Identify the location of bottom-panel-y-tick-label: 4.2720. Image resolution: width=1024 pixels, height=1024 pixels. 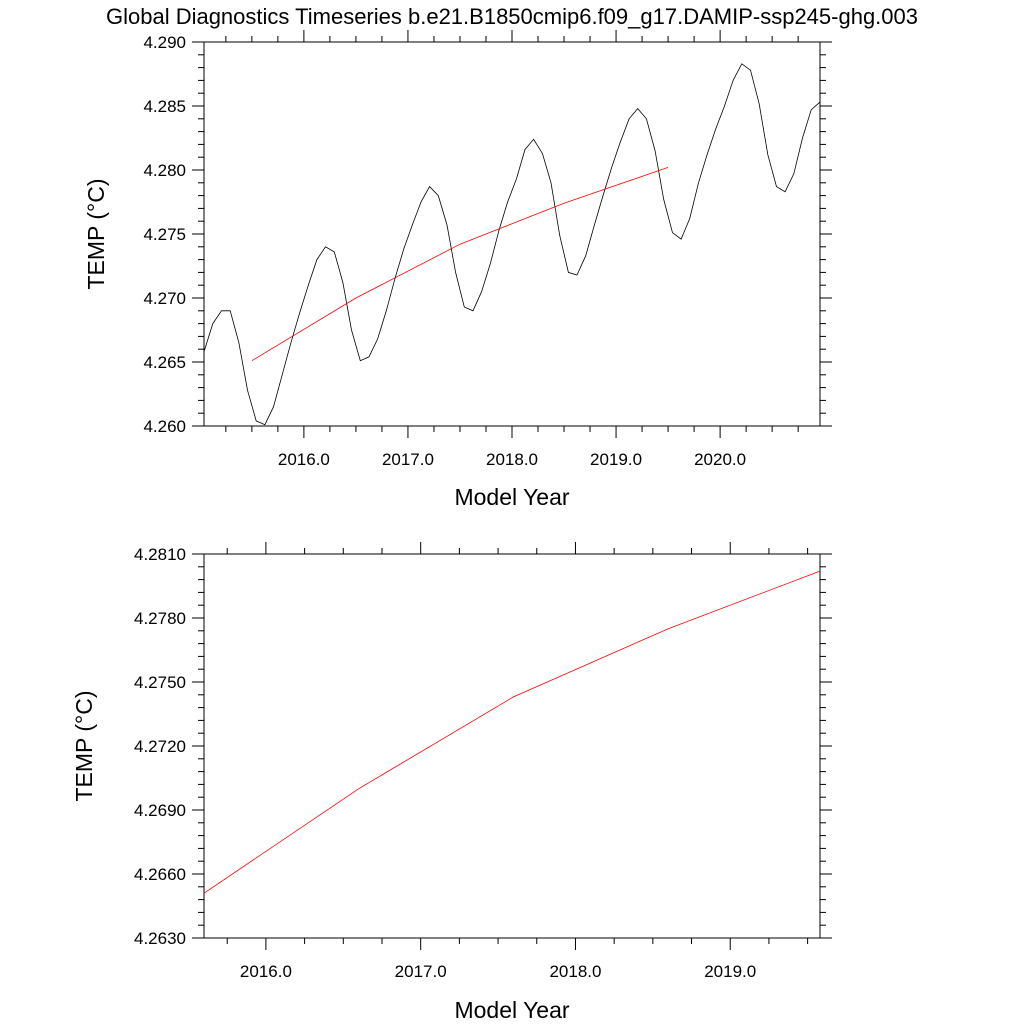
(160, 746).